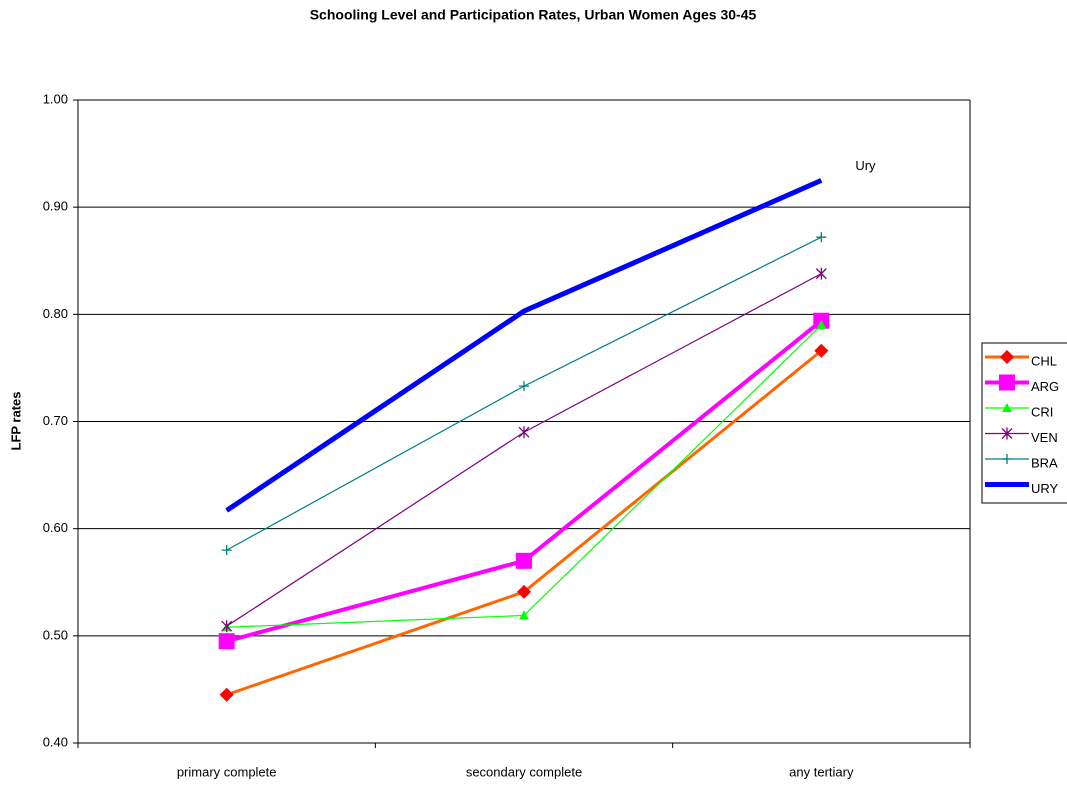 The height and width of the screenshot is (785, 1067). What do you see at coordinates (55, 98) in the screenshot?
I see `y-tick-label: 1.00` at bounding box center [55, 98].